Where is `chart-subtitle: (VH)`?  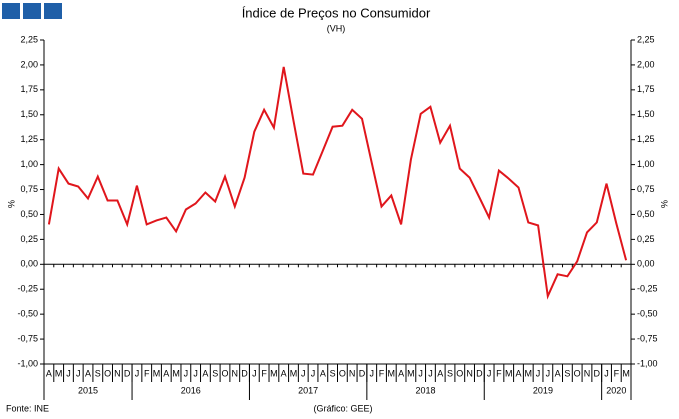 chart-subtitle: (VH) is located at coordinates (336, 28).